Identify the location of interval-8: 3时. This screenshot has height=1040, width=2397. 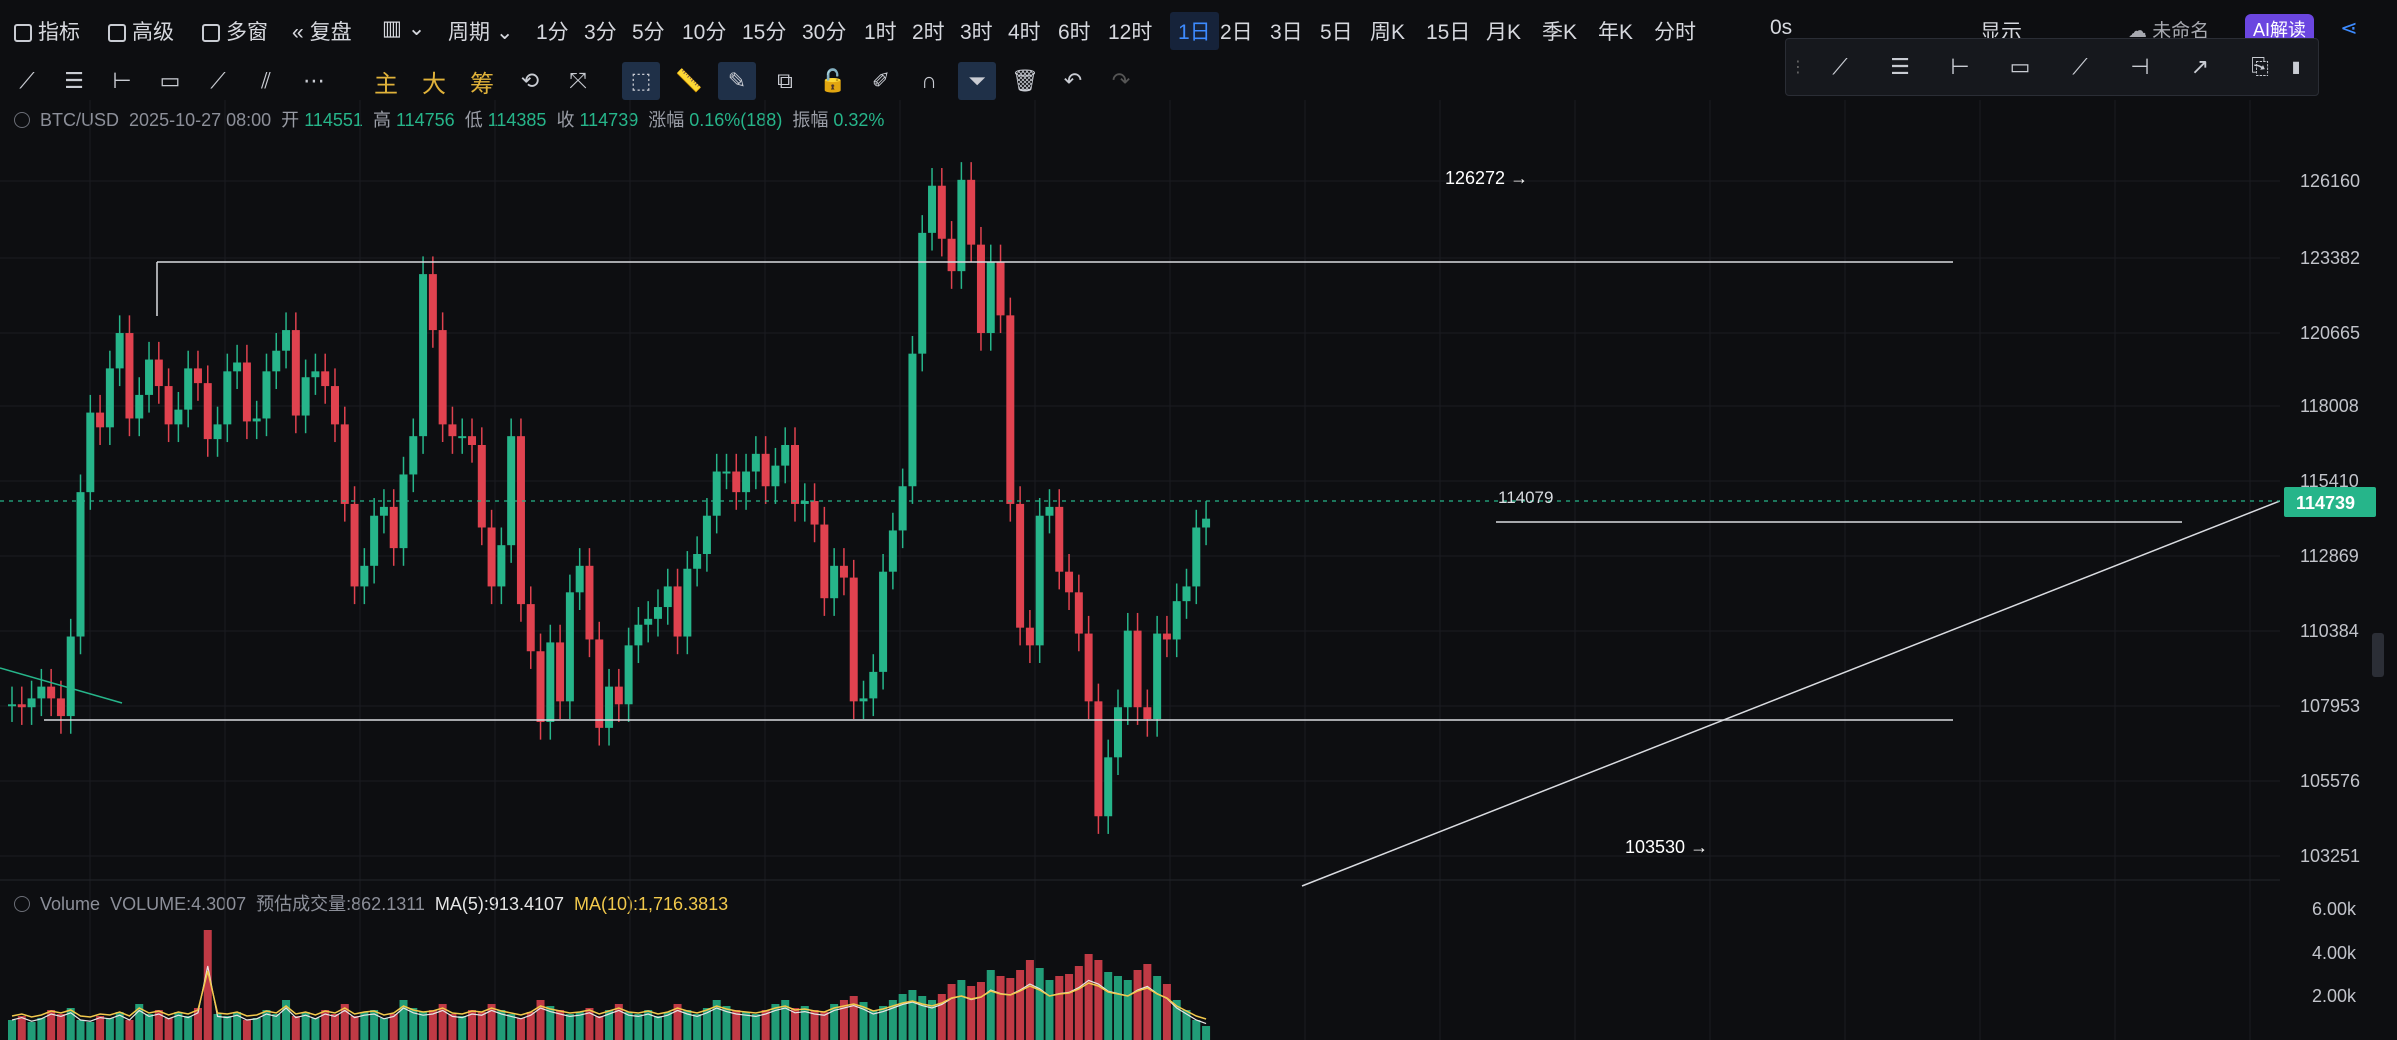
(976, 32).